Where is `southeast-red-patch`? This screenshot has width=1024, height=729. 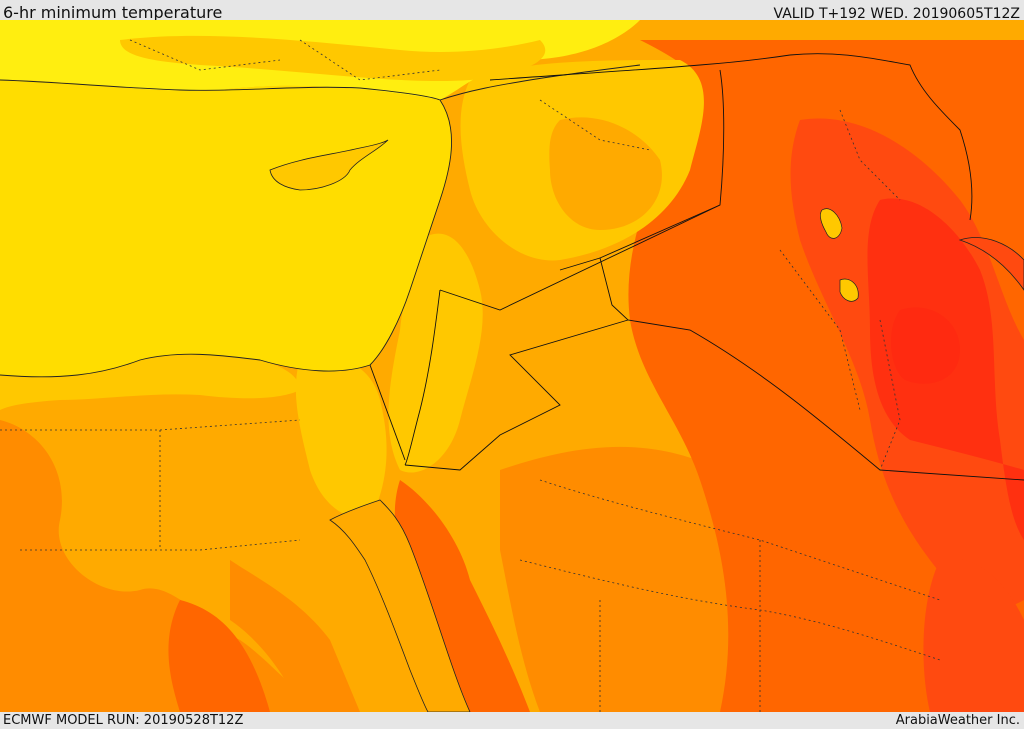
southeast-red-patch is located at coordinates (973, 635).